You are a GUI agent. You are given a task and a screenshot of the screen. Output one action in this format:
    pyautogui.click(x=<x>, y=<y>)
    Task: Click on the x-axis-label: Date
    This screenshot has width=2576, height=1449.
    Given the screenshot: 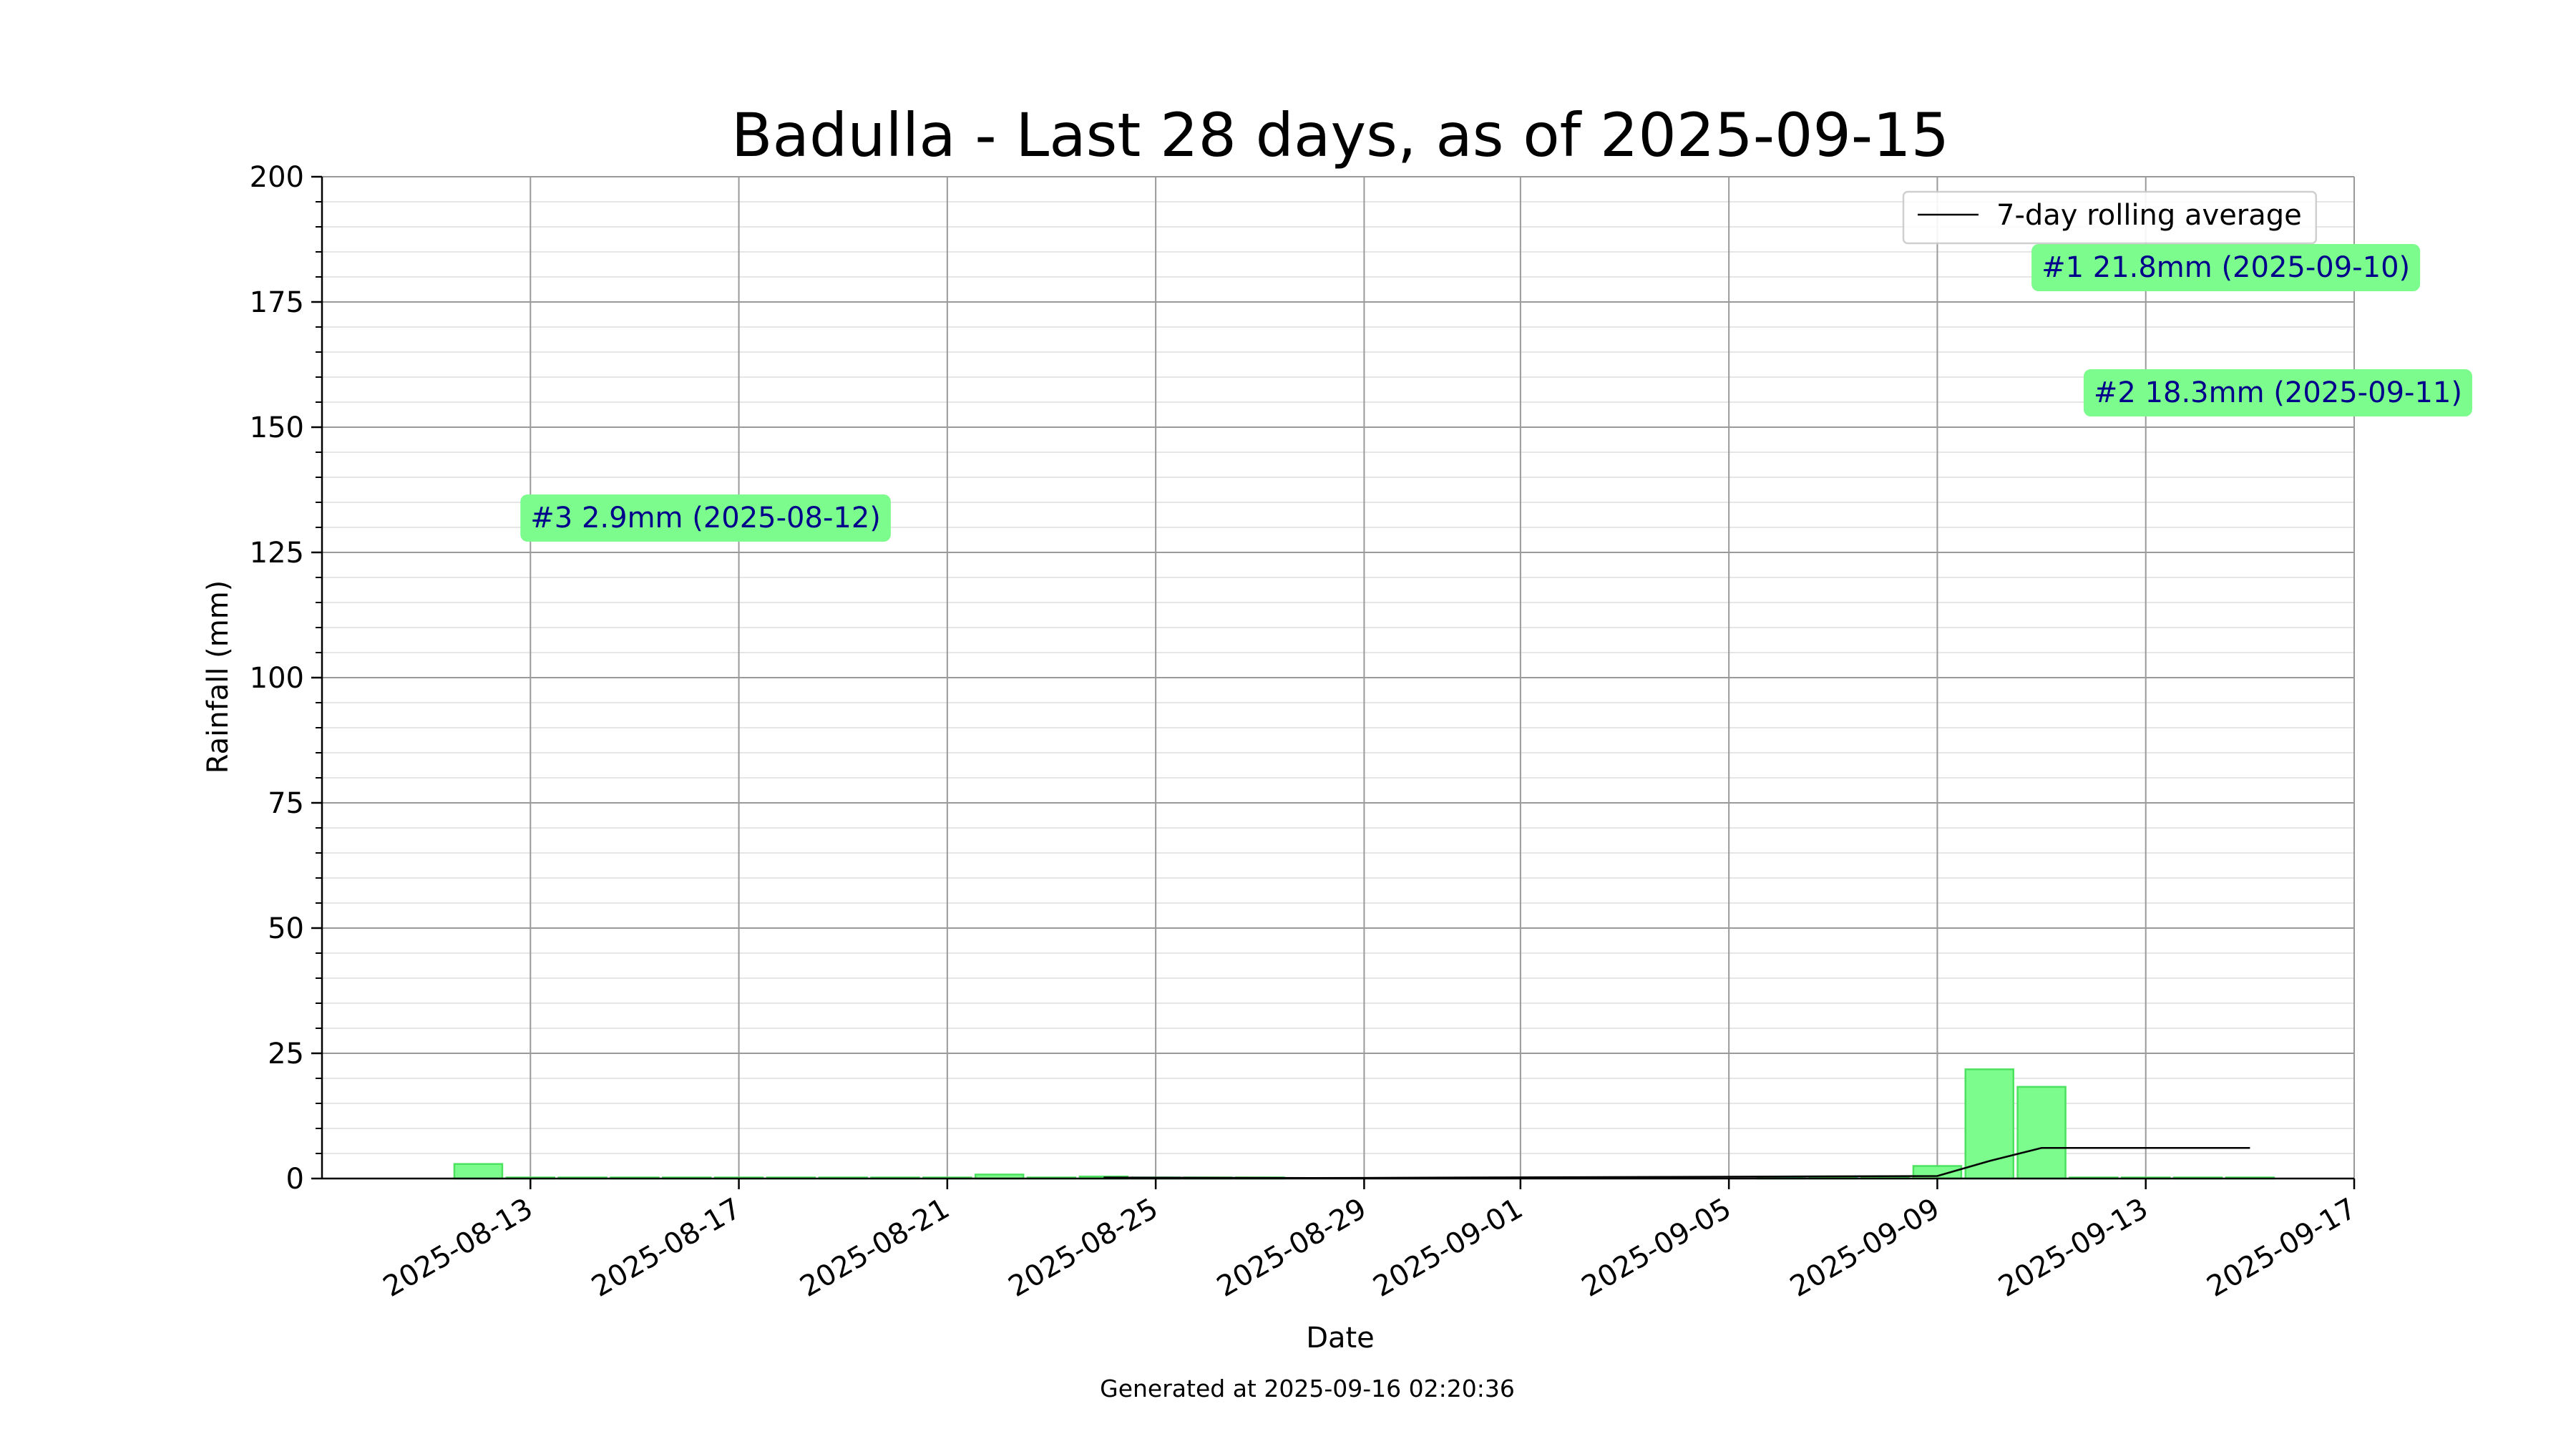 What is the action you would take?
    pyautogui.click(x=1340, y=1338)
    